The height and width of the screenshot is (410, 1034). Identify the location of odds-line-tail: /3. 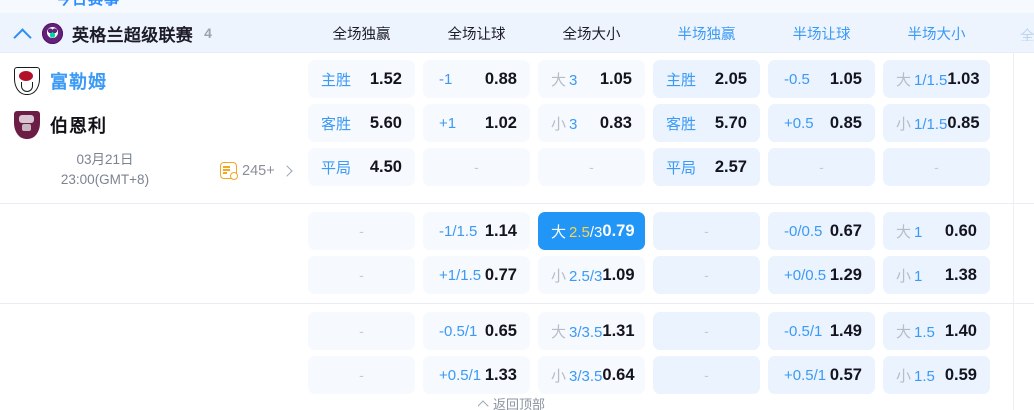
(596, 232).